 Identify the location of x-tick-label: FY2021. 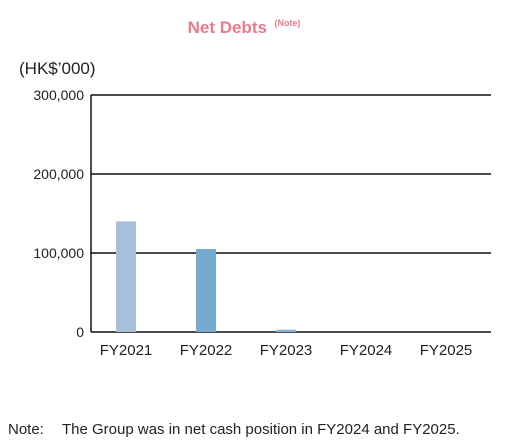
(126, 350).